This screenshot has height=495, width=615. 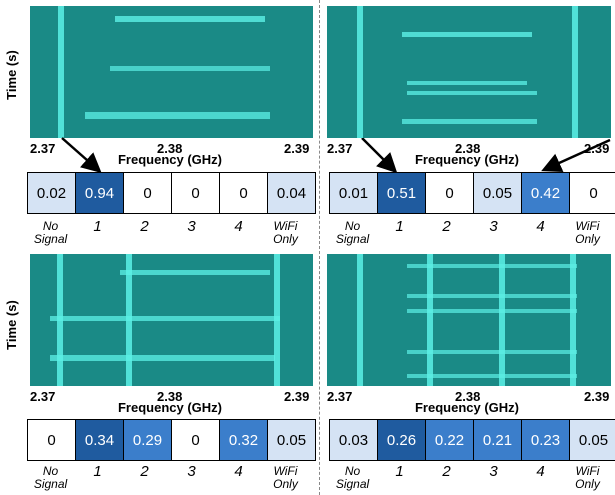 I want to click on spectrogram-bottom-right, so click(x=469, y=320).